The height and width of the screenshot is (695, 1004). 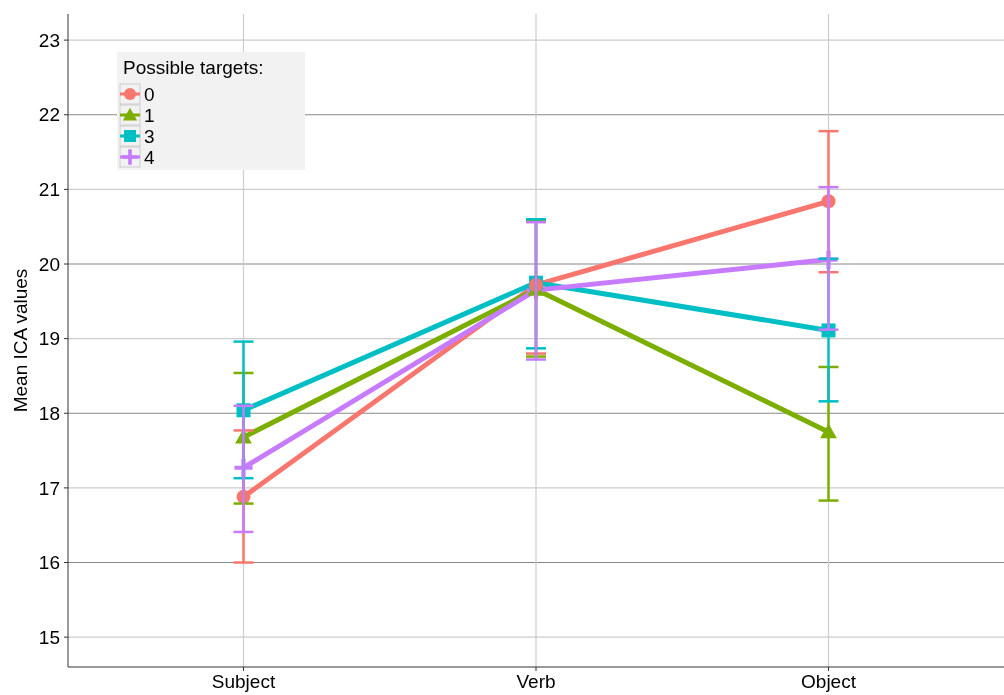 What do you see at coordinates (49, 488) in the screenshot?
I see `y-tick-label: 17` at bounding box center [49, 488].